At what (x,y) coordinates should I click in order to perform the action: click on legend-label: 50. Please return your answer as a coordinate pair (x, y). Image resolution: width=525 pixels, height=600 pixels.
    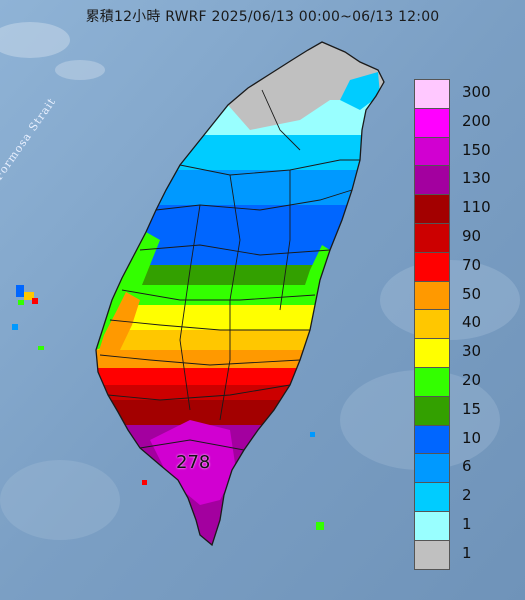
    Looking at the image, I should click on (472, 293).